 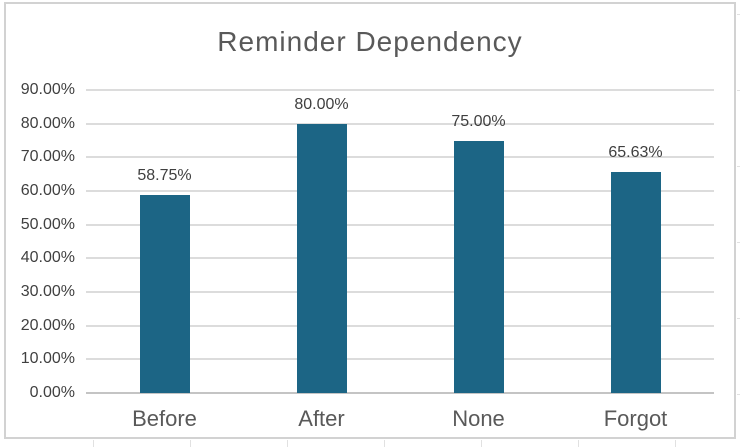 I want to click on chart-title: Reminder Dependency, so click(x=370, y=41).